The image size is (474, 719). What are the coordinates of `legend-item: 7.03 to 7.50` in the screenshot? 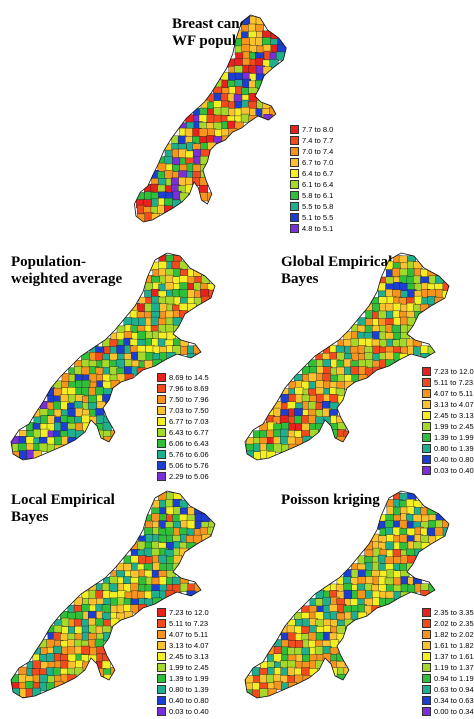 It's located at (183, 410).